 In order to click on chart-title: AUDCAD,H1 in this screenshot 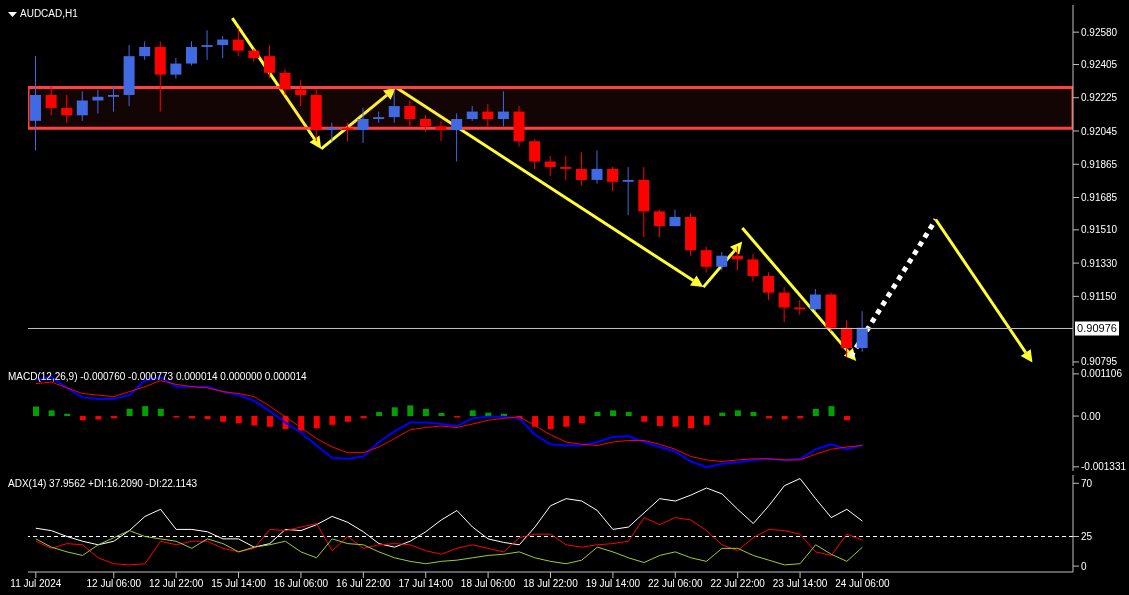, I will do `click(49, 13)`.